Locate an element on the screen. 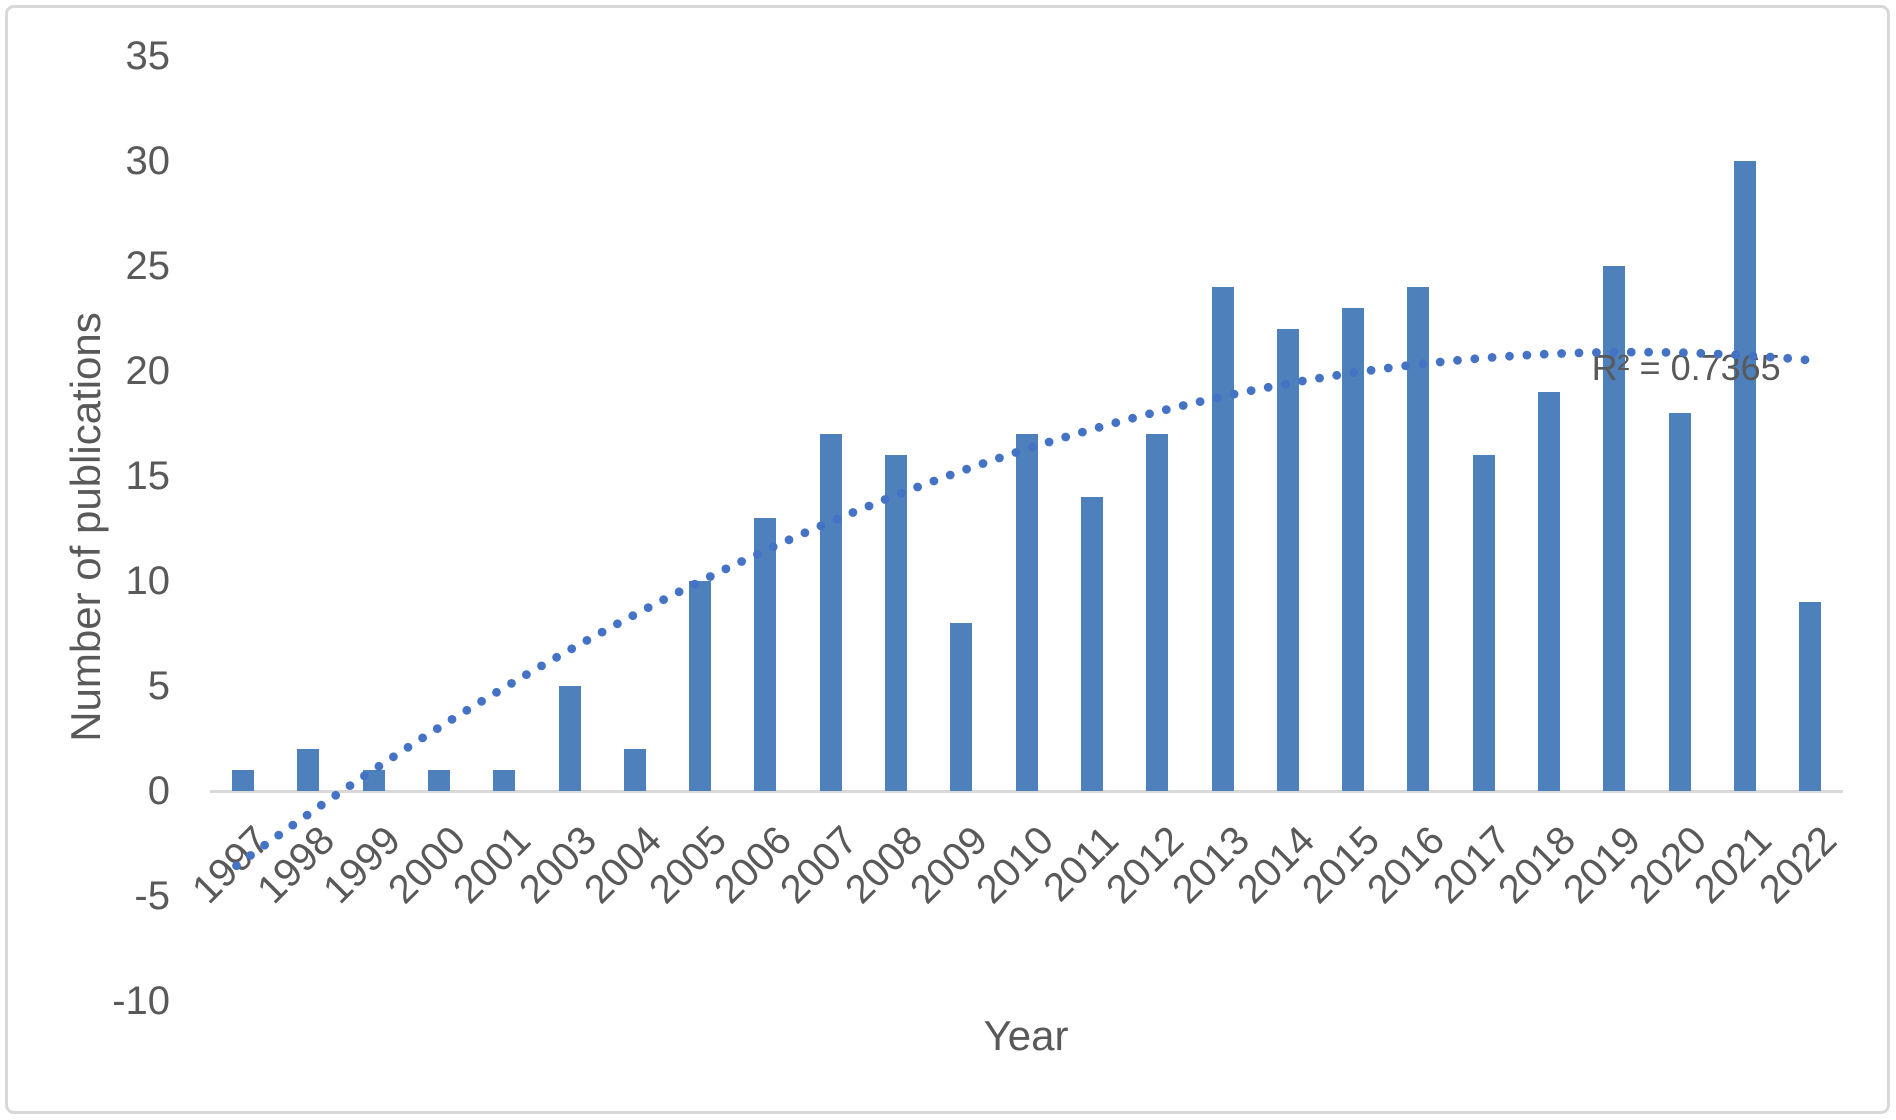 Image resolution: width=1896 pixels, height=1120 pixels. bar-2001 is located at coordinates (504, 780).